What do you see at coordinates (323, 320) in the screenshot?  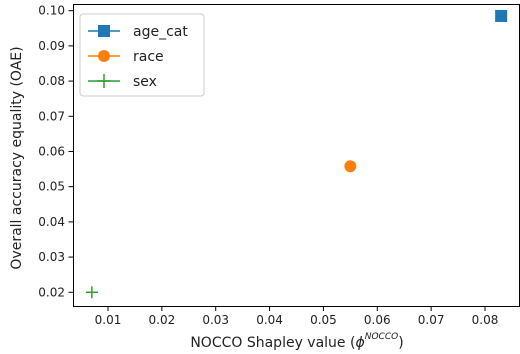 I see `x-tick-label: 0.05` at bounding box center [323, 320].